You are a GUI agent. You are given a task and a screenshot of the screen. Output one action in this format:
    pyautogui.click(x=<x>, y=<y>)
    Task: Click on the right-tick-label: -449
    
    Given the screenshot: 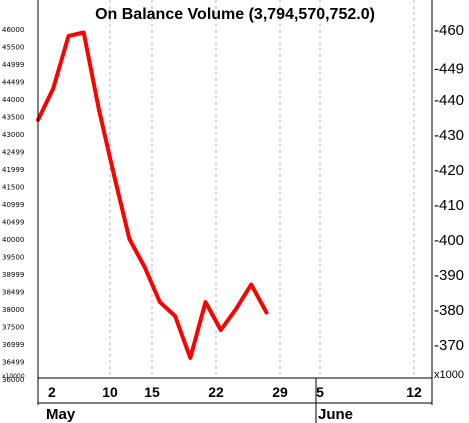 What is the action you would take?
    pyautogui.click(x=449, y=69)
    